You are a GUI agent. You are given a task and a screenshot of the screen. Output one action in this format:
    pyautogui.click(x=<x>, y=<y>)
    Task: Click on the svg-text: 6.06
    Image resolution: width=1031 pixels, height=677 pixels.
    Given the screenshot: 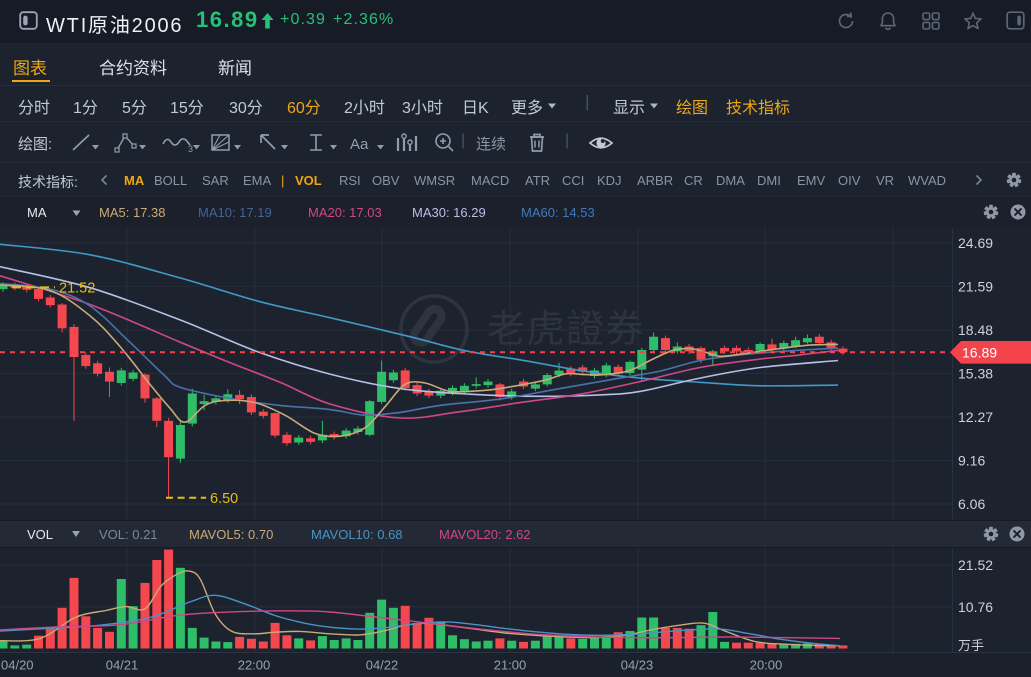 What is the action you would take?
    pyautogui.click(x=971, y=504)
    